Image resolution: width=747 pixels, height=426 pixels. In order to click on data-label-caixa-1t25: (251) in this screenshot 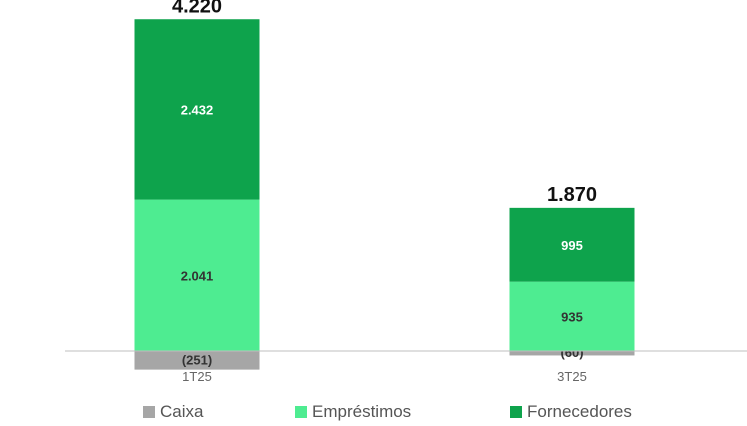, I will do `click(197, 359)`.